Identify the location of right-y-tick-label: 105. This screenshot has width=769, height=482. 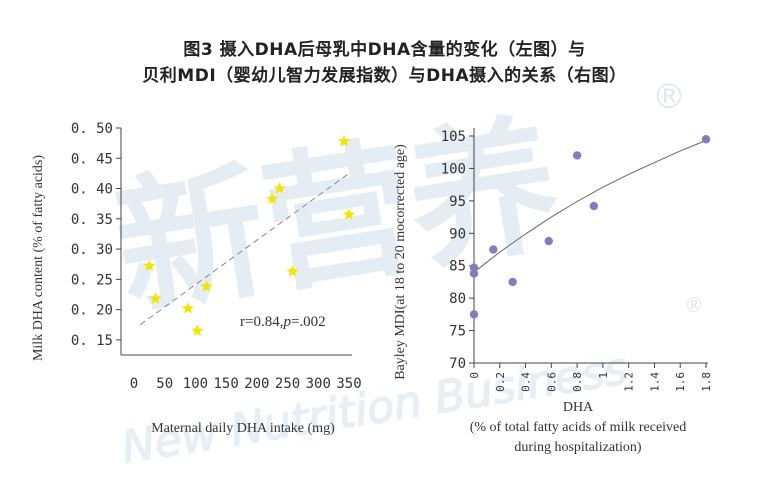
(453, 137).